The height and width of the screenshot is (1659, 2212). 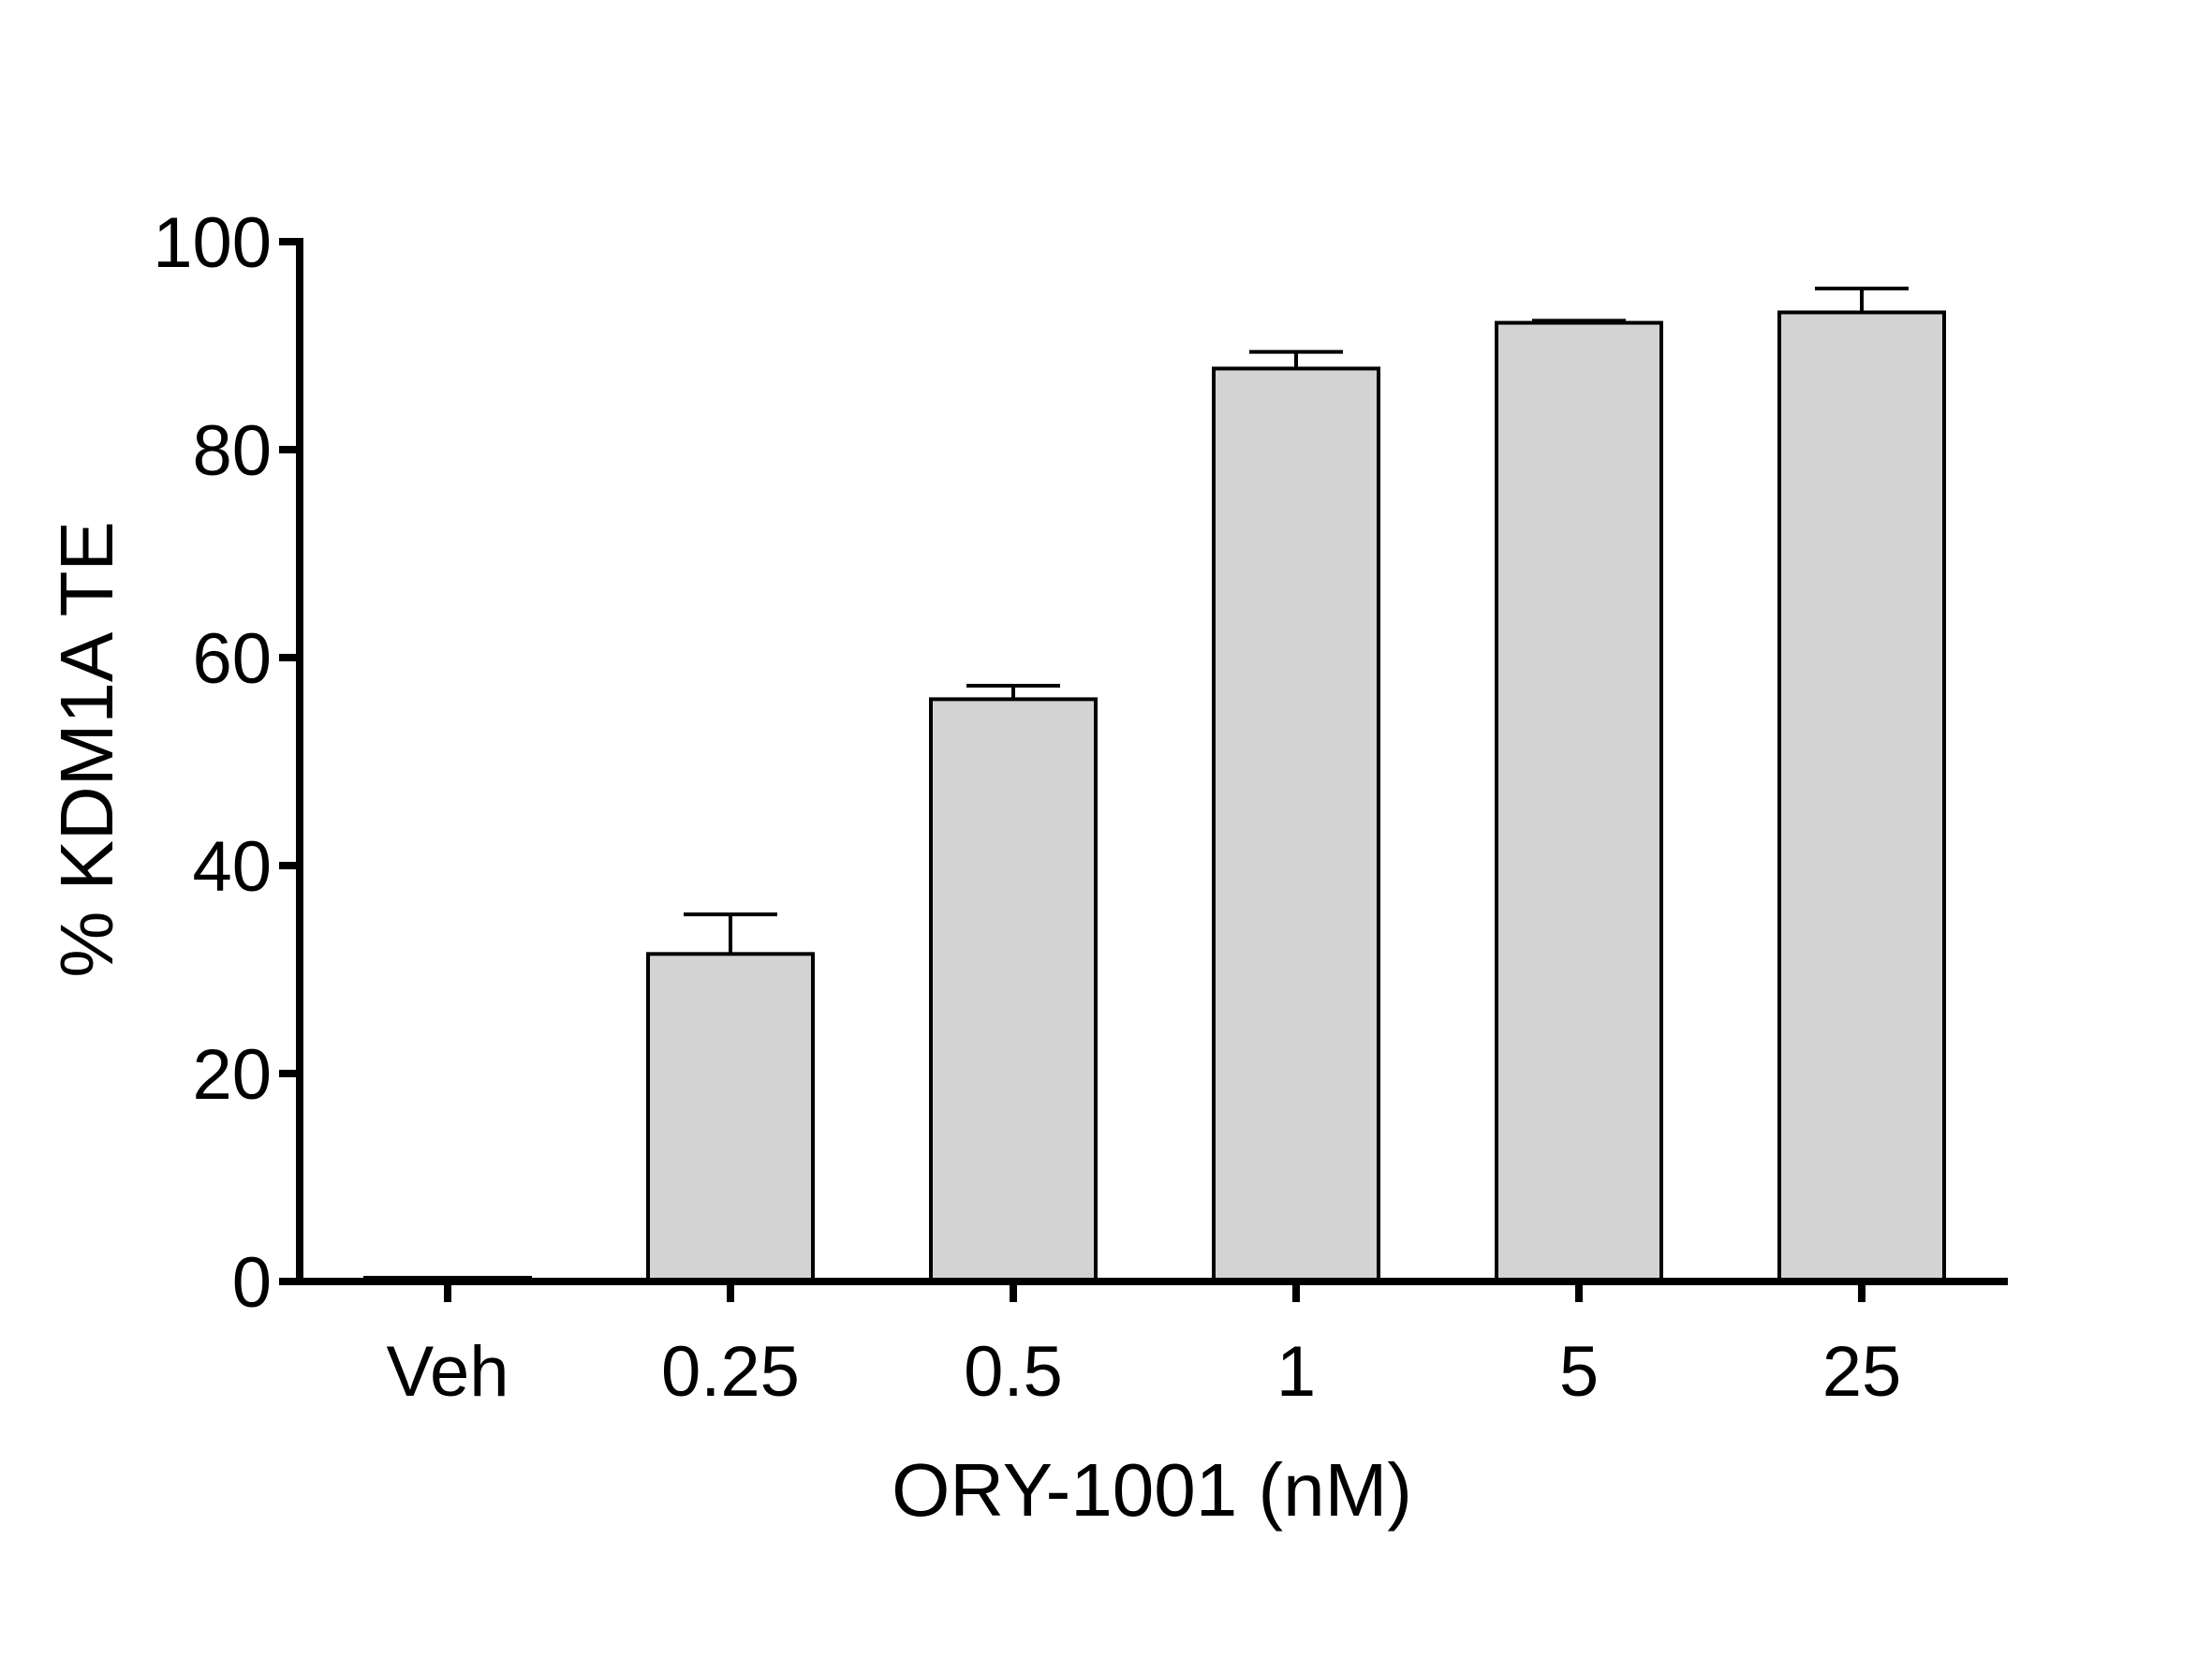 What do you see at coordinates (448, 1372) in the screenshot?
I see `x-tick-label-Veh: Veh` at bounding box center [448, 1372].